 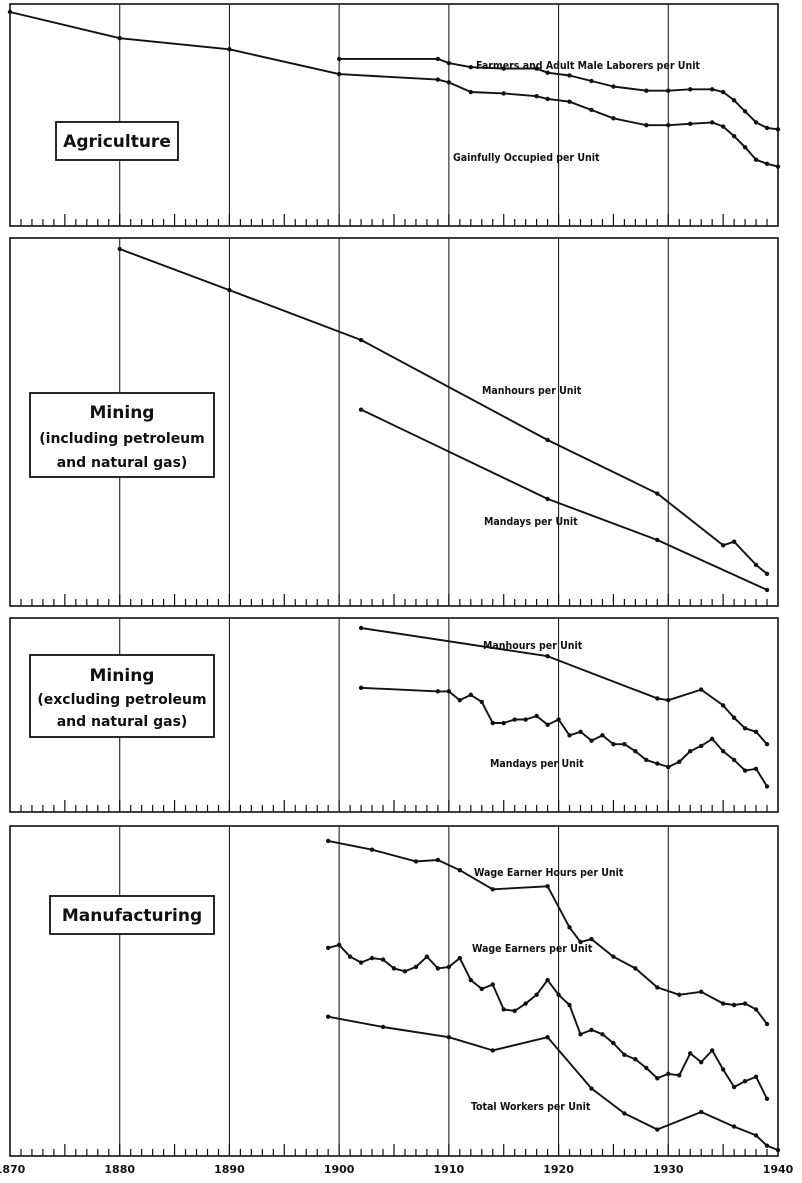 What do you see at coordinates (558, 1169) in the screenshot?
I see `x-tick-label: 1920` at bounding box center [558, 1169].